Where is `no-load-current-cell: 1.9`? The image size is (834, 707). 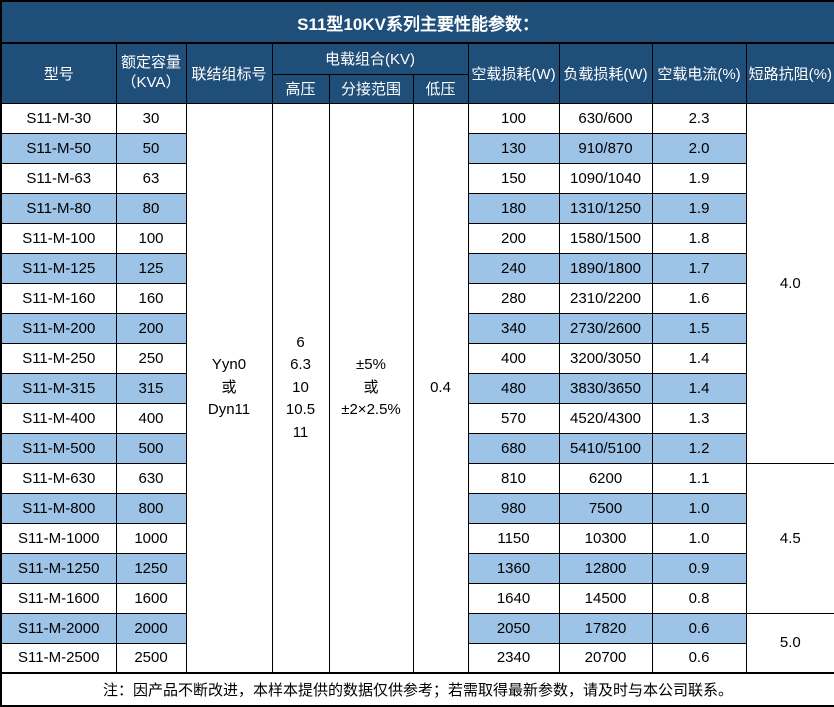
no-load-current-cell: 1.9 is located at coordinates (699, 178).